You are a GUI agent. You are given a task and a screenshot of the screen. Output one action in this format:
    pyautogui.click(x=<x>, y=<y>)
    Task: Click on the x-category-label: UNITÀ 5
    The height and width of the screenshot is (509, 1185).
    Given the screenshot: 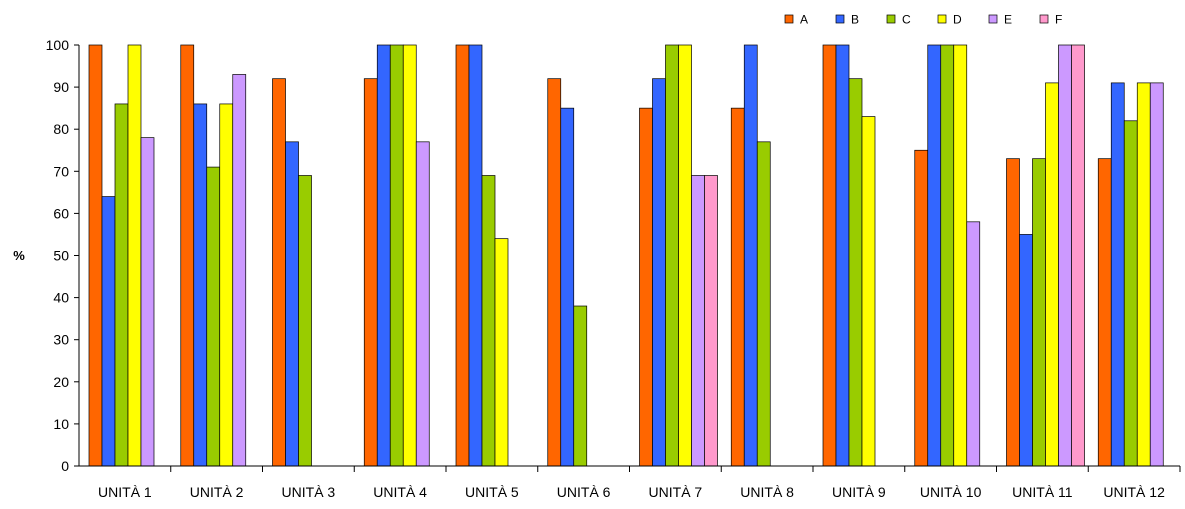 What is the action you would take?
    pyautogui.click(x=492, y=492)
    